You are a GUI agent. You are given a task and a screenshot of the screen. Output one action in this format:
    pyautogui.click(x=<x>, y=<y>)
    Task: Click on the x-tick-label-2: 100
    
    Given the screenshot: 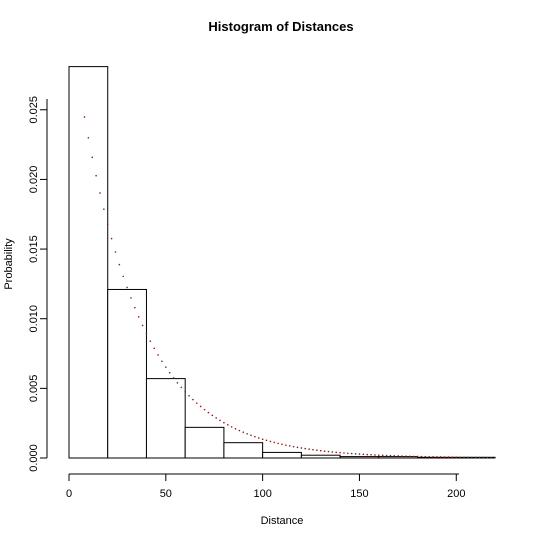 What is the action you would take?
    pyautogui.click(x=262, y=494)
    